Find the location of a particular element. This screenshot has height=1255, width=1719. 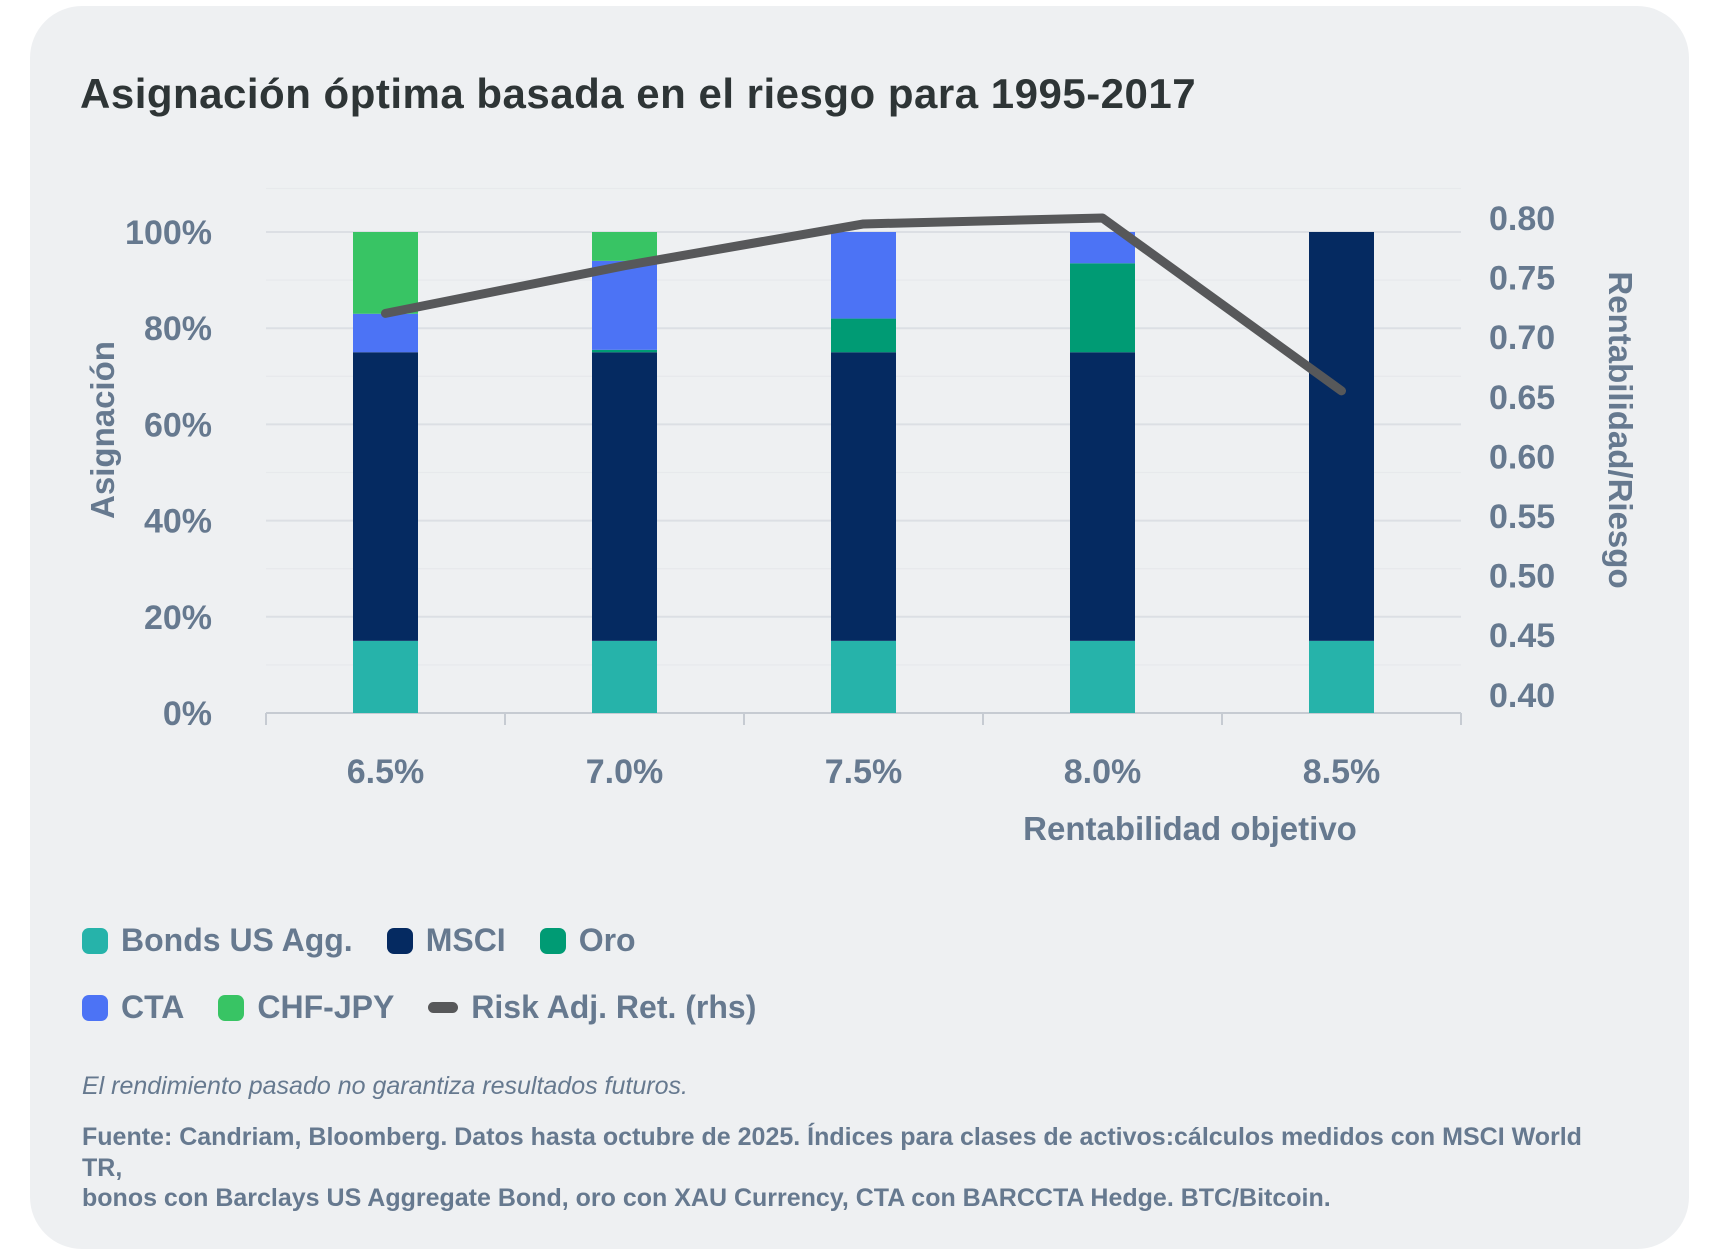

legend-label: Risk Adj. Ret. (rhs) is located at coordinates (614, 1007).